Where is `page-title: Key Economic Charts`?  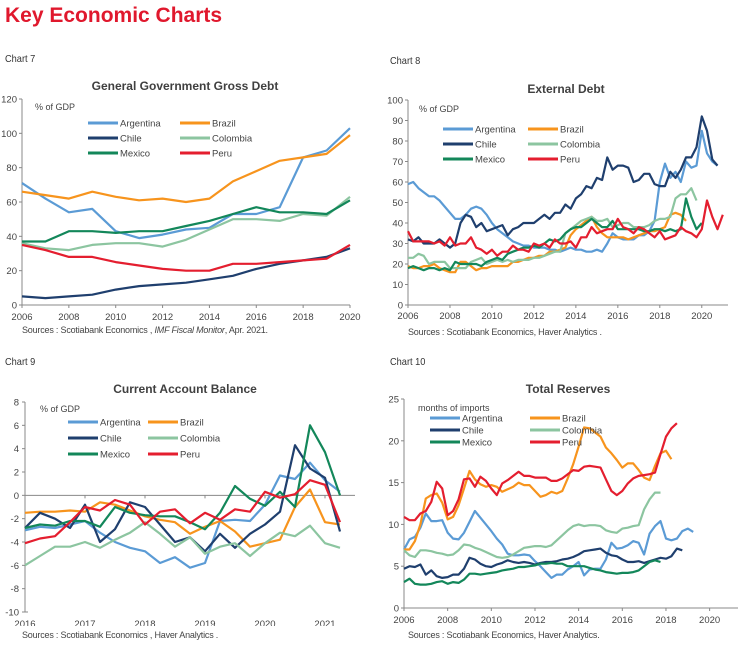
page-title: Key Economic Charts is located at coordinates (114, 15).